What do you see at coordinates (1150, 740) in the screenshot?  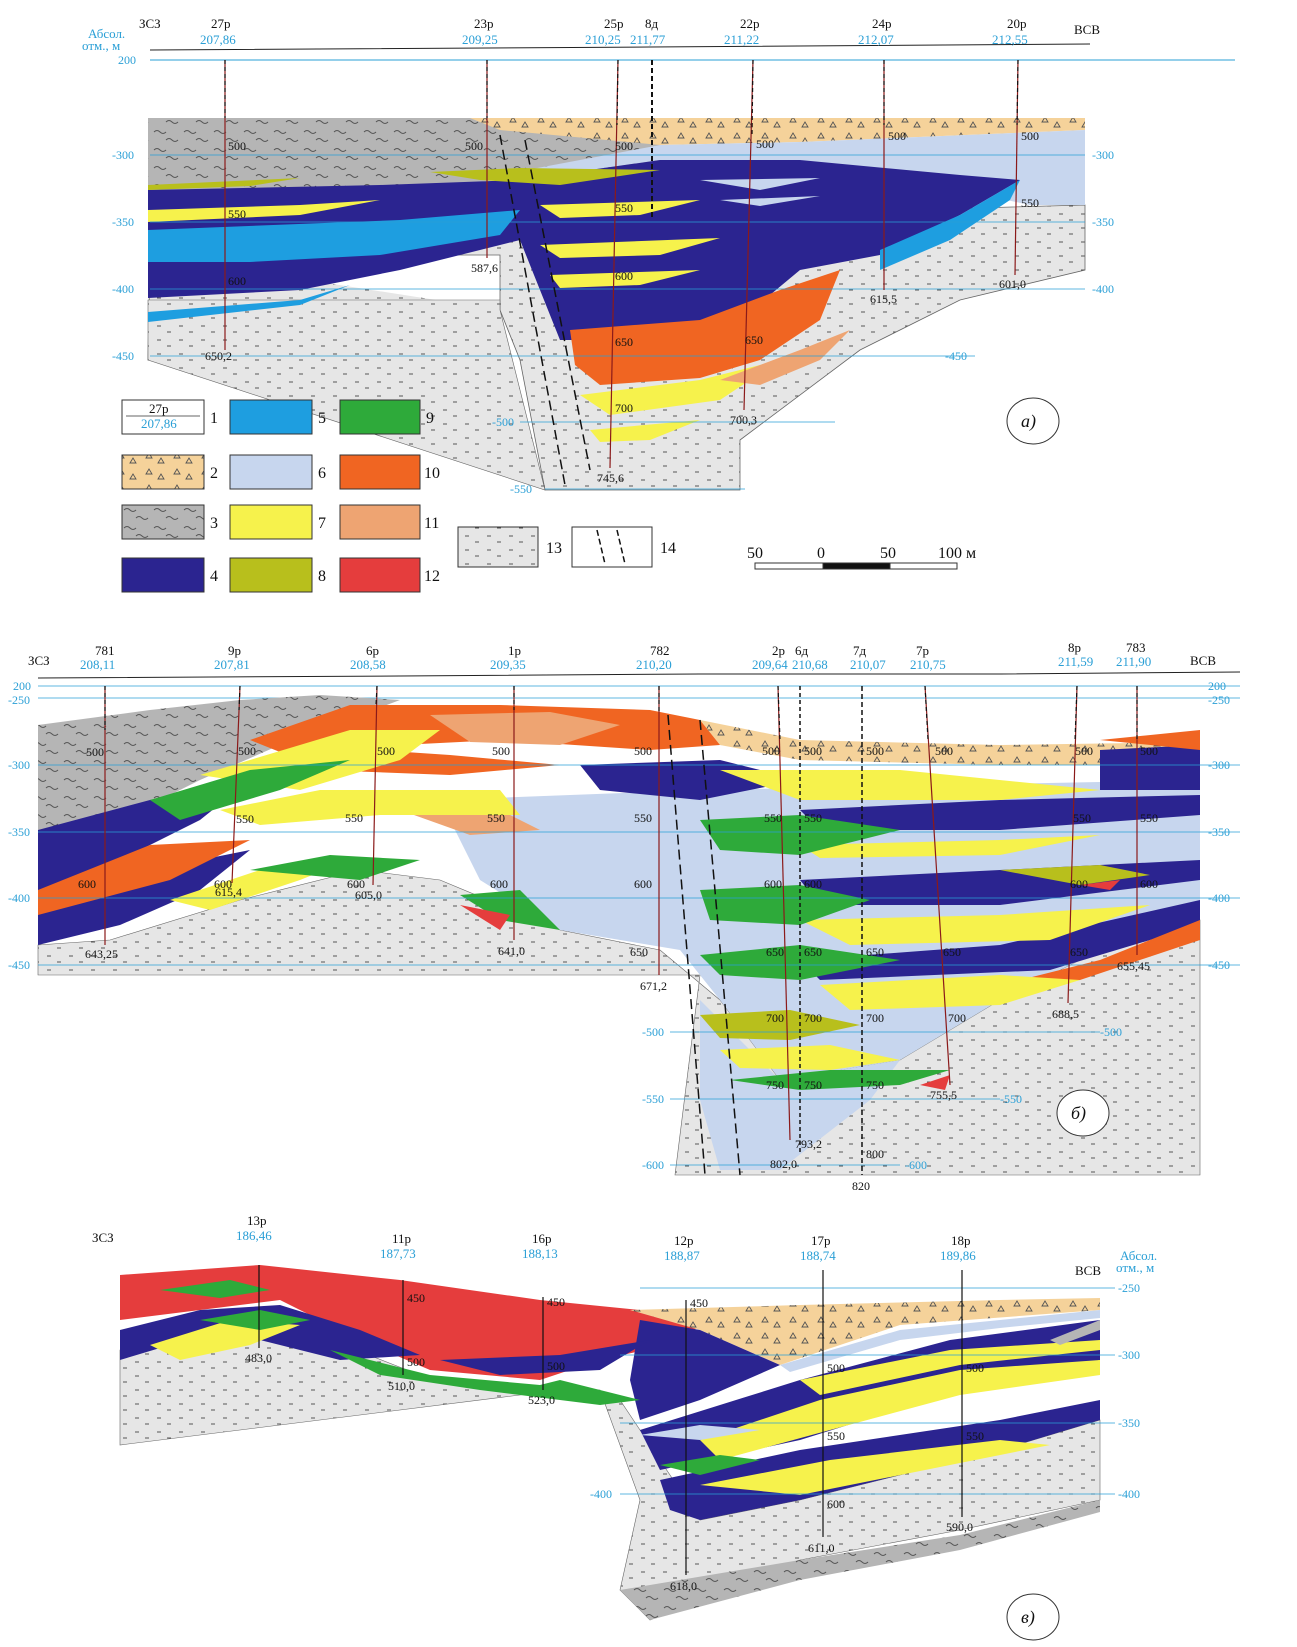 I see `panel-b-layer10-e` at bounding box center [1150, 740].